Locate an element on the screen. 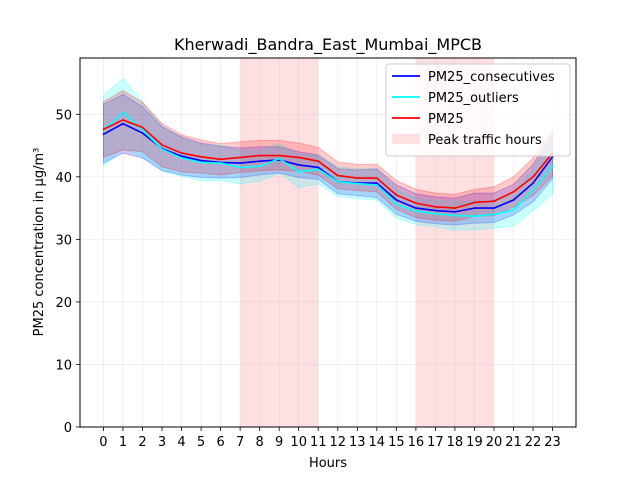  x-tick-label-16: 16 is located at coordinates (416, 442).